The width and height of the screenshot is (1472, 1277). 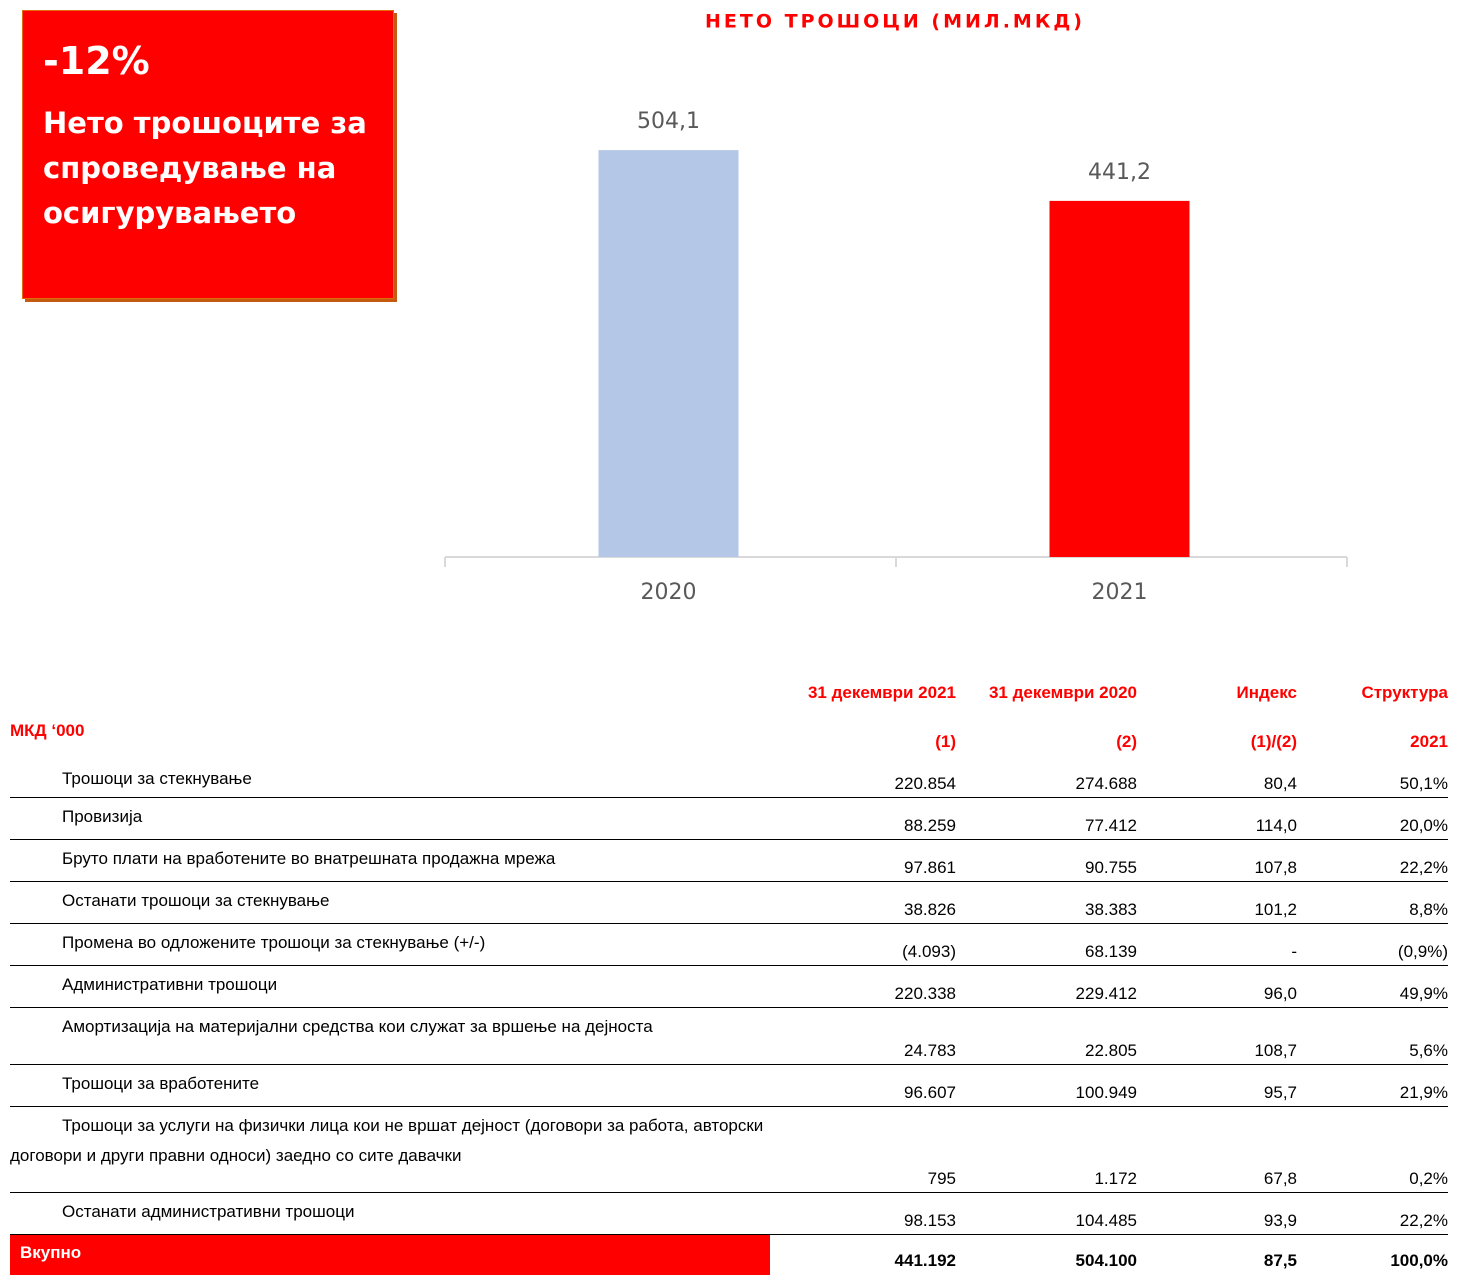 I want to click on cell-value: 96.607, so click(x=863, y=1085).